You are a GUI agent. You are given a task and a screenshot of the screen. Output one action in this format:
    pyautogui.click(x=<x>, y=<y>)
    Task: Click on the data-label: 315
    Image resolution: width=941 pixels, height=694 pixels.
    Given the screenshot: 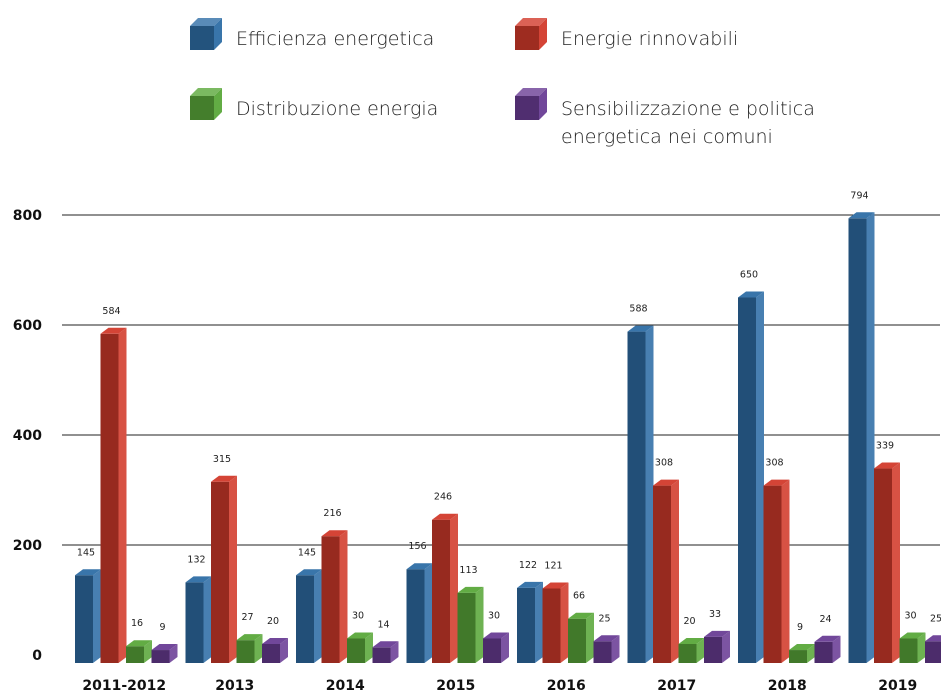 What is the action you would take?
    pyautogui.click(x=222, y=459)
    